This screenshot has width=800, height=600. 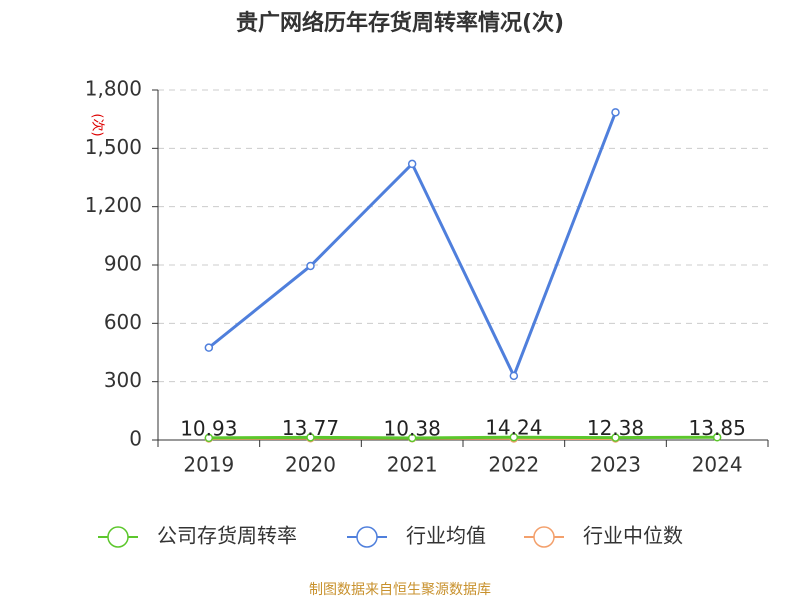 I want to click on x-tick-label: 2019, so click(x=208, y=465).